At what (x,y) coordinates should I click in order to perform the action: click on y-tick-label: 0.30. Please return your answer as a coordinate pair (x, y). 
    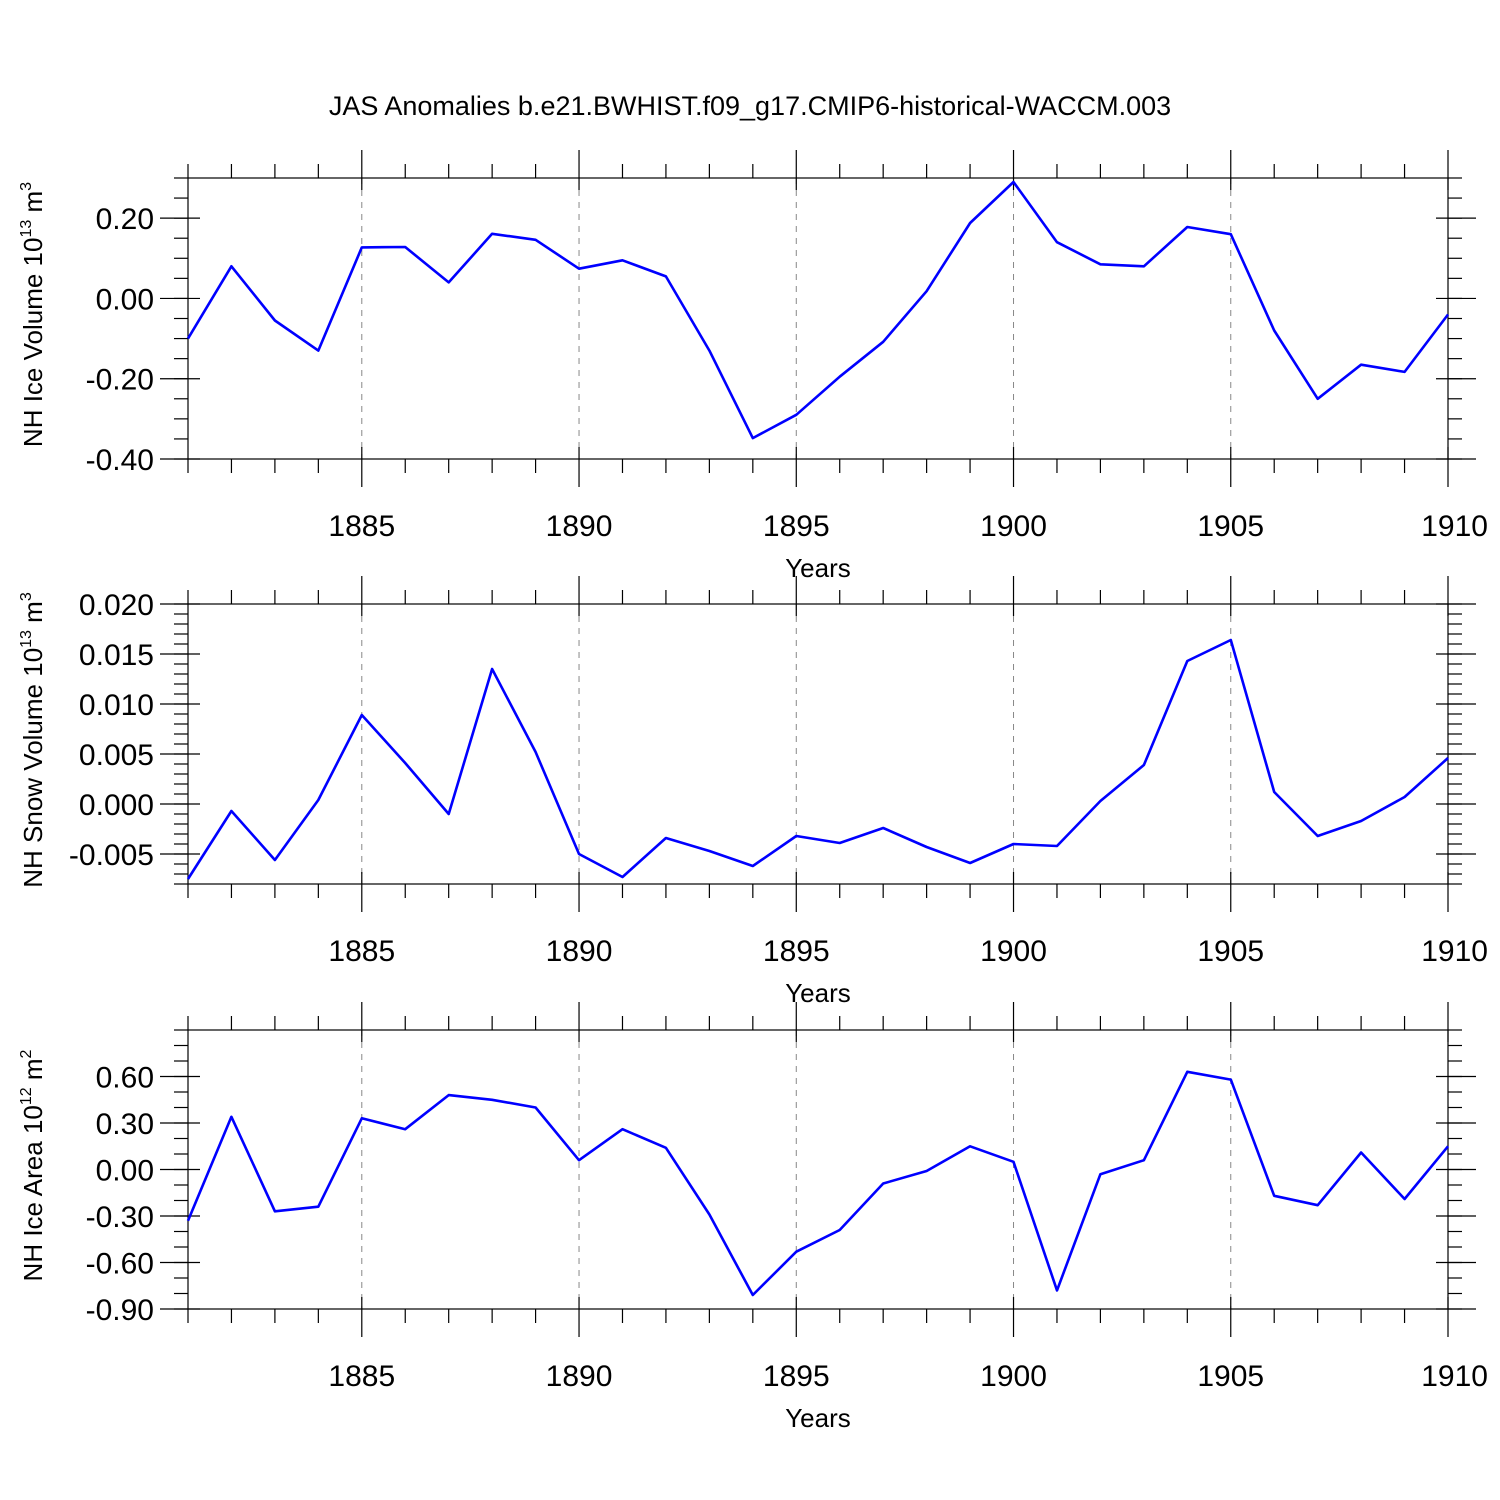
    Looking at the image, I should click on (125, 1124).